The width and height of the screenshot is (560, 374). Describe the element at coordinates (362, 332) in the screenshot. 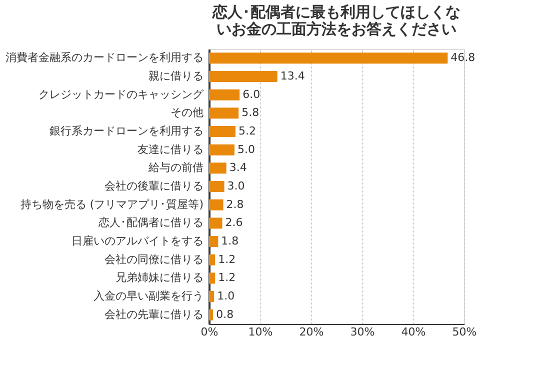

I see `x-tick-label: 30%` at that location.